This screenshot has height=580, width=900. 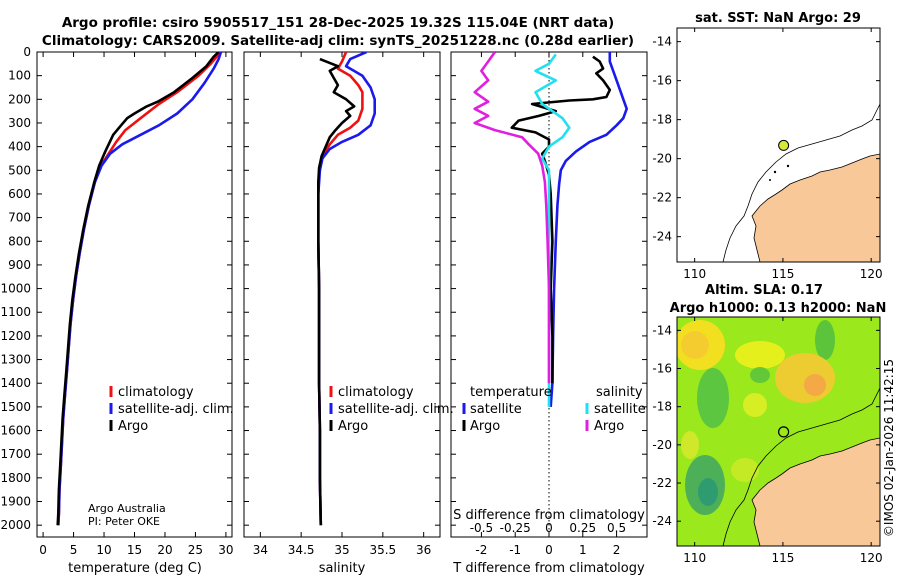 What do you see at coordinates (756, 417) in the screenshot?
I see `sla-field` at bounding box center [756, 417].